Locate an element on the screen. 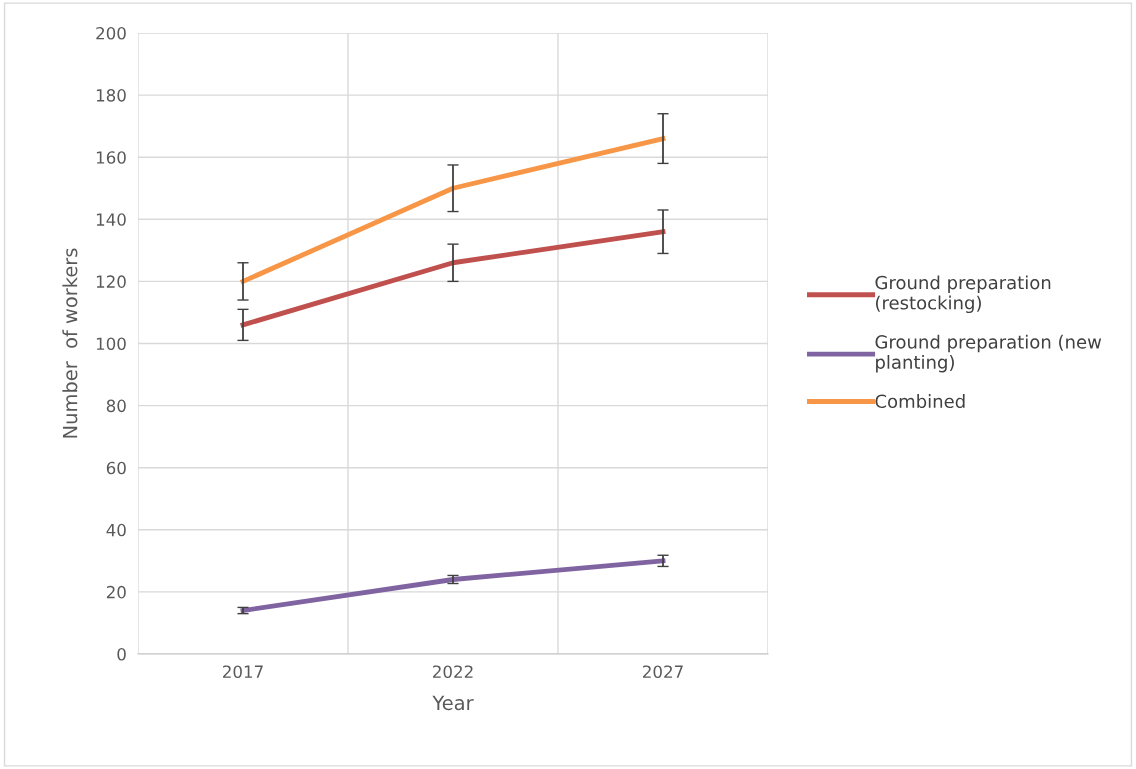 The image size is (1136, 769). y-tick-label: 180 is located at coordinates (111, 95).